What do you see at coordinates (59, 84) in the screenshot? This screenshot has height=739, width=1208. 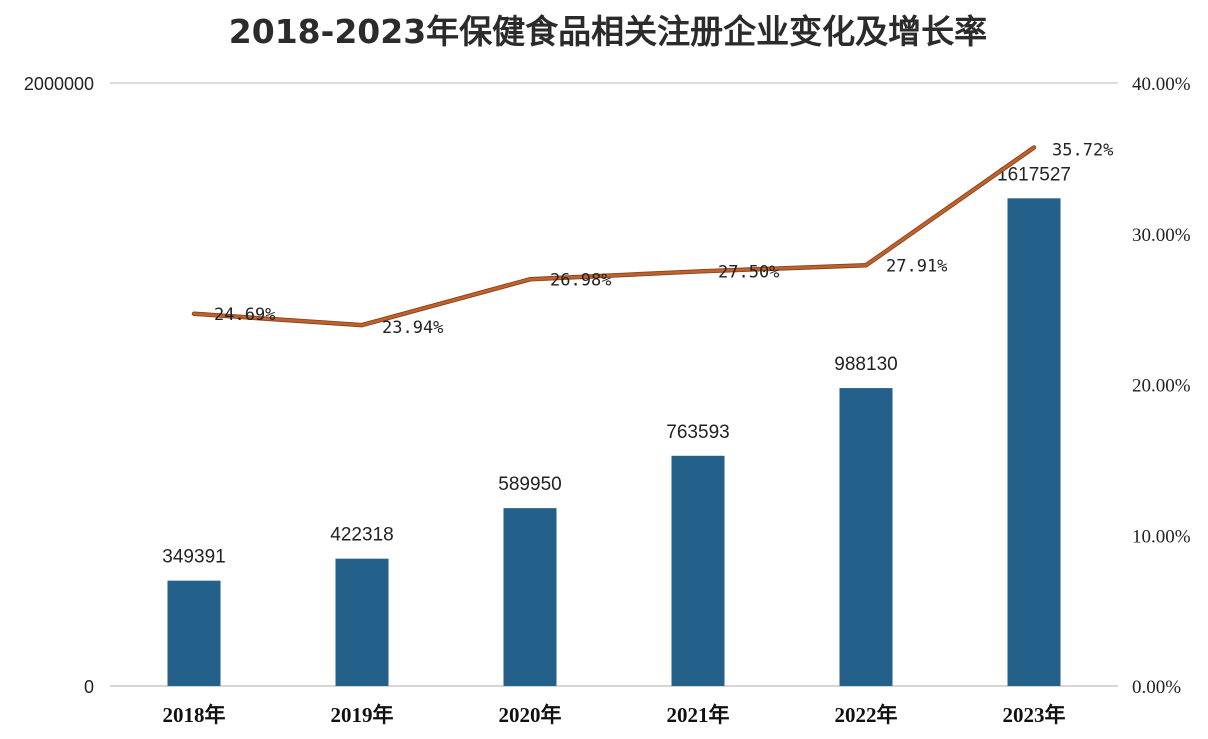 I see `left-tick-label: 2000000` at bounding box center [59, 84].